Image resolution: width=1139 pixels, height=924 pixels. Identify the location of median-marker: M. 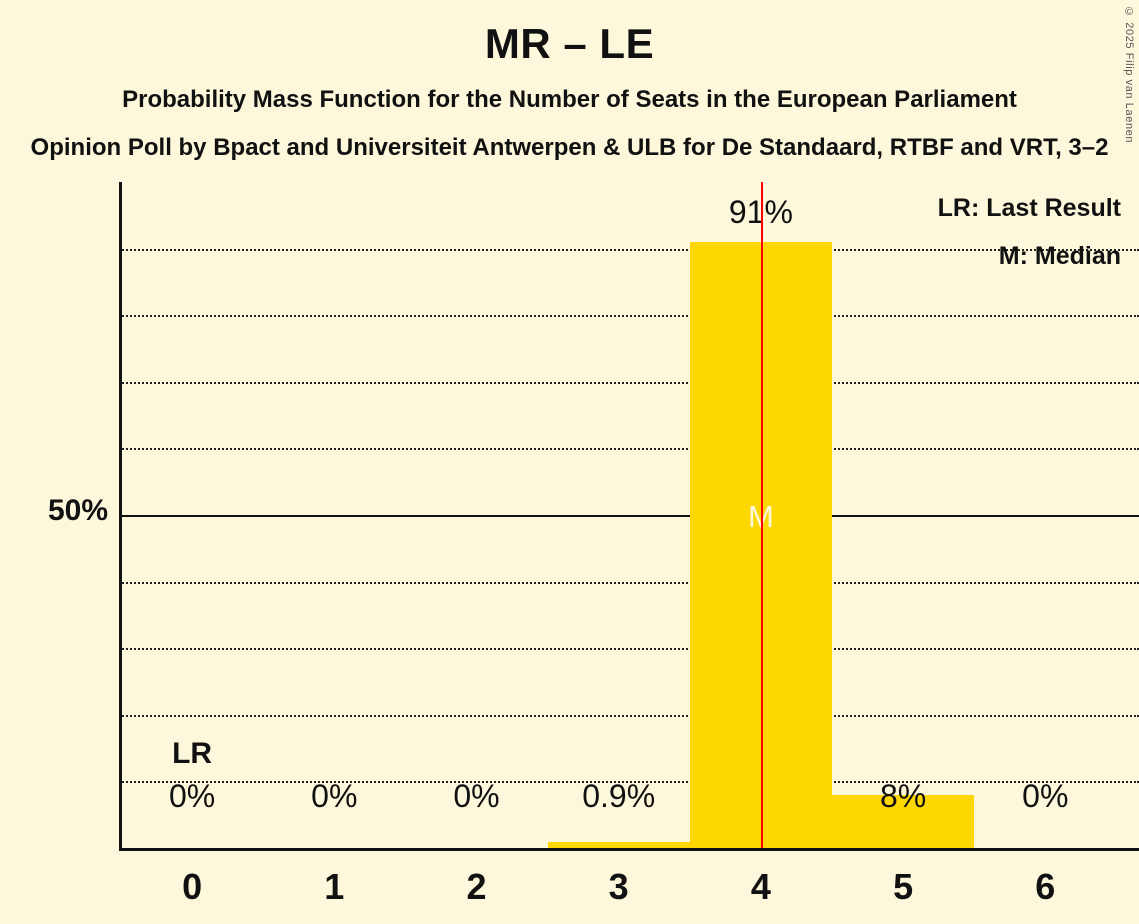
(761, 517).